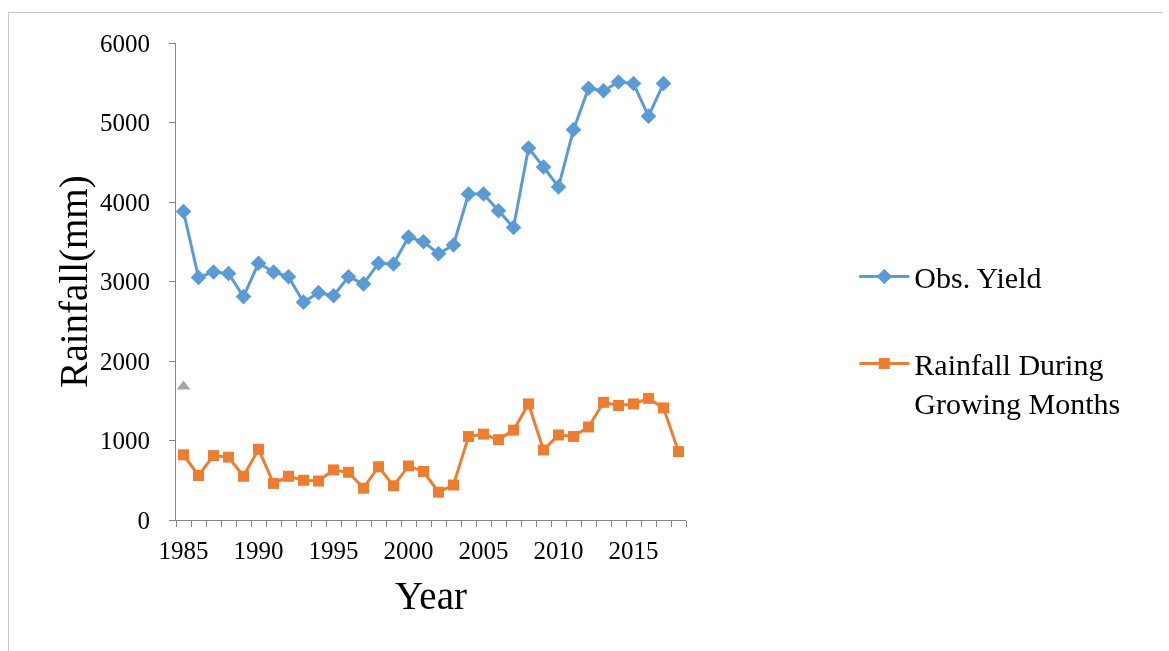 This screenshot has width=1169, height=651. What do you see at coordinates (125, 123) in the screenshot?
I see `y-tick-label: 5000` at bounding box center [125, 123].